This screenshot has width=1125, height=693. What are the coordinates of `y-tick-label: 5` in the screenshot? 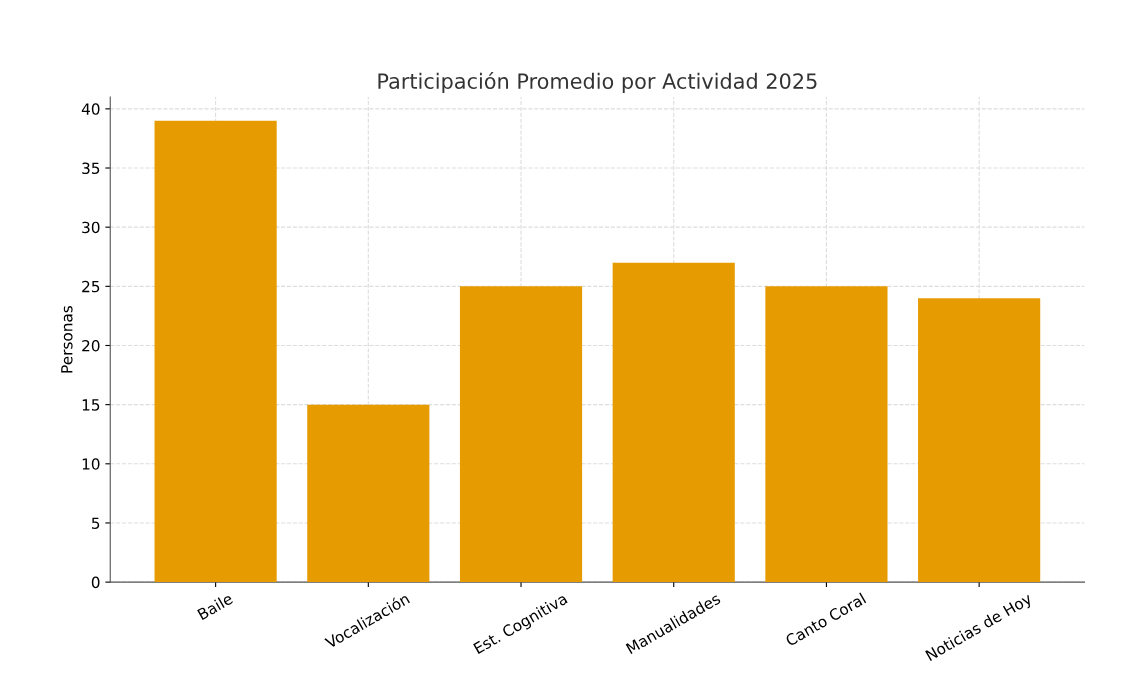 It's located at (95, 523).